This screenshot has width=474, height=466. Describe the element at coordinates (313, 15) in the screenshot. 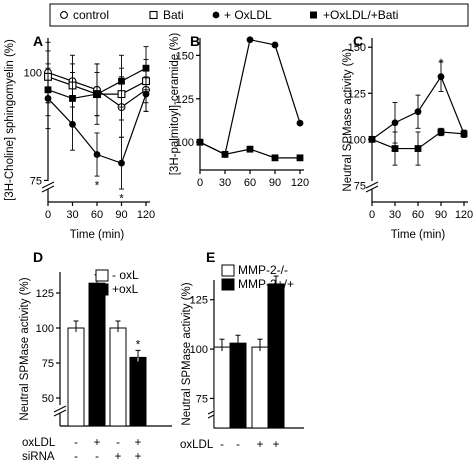

I see `filled-square-marker` at that location.